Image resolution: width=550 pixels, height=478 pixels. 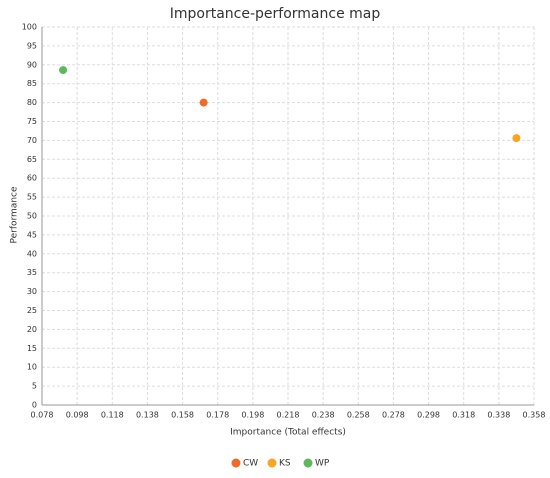 What do you see at coordinates (34, 386) in the screenshot?
I see `y-tick-label: 5` at bounding box center [34, 386].